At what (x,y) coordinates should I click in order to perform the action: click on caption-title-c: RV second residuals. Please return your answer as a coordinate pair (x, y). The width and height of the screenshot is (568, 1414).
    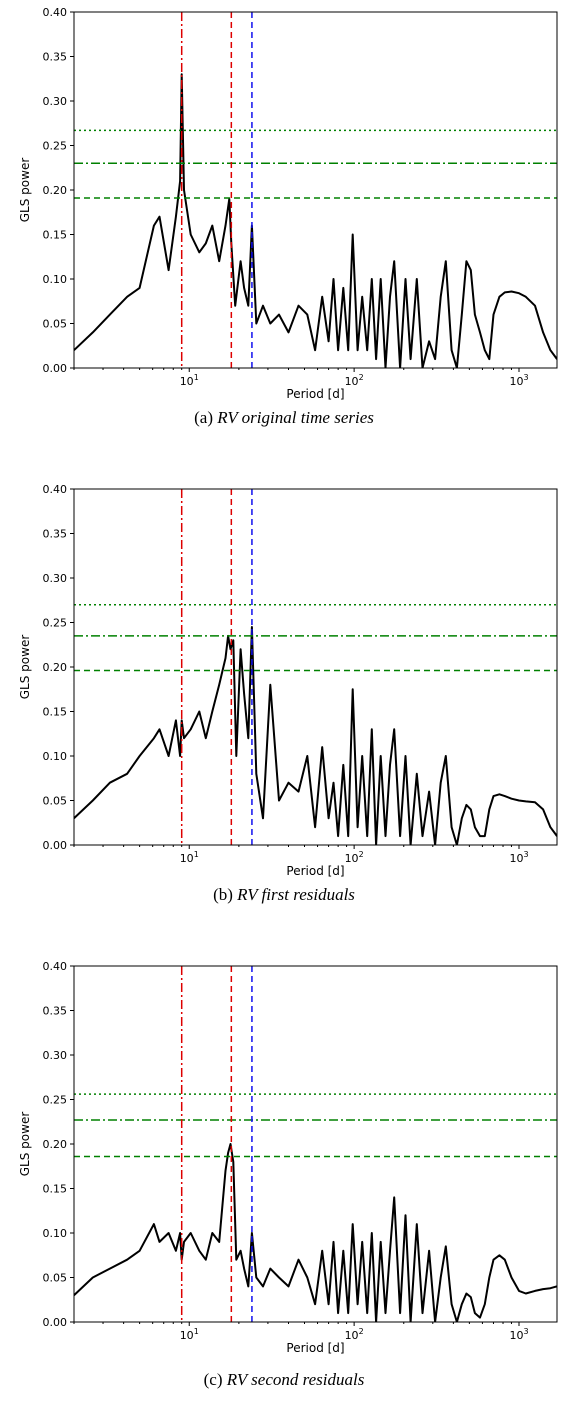
    Looking at the image, I should click on (295, 1379).